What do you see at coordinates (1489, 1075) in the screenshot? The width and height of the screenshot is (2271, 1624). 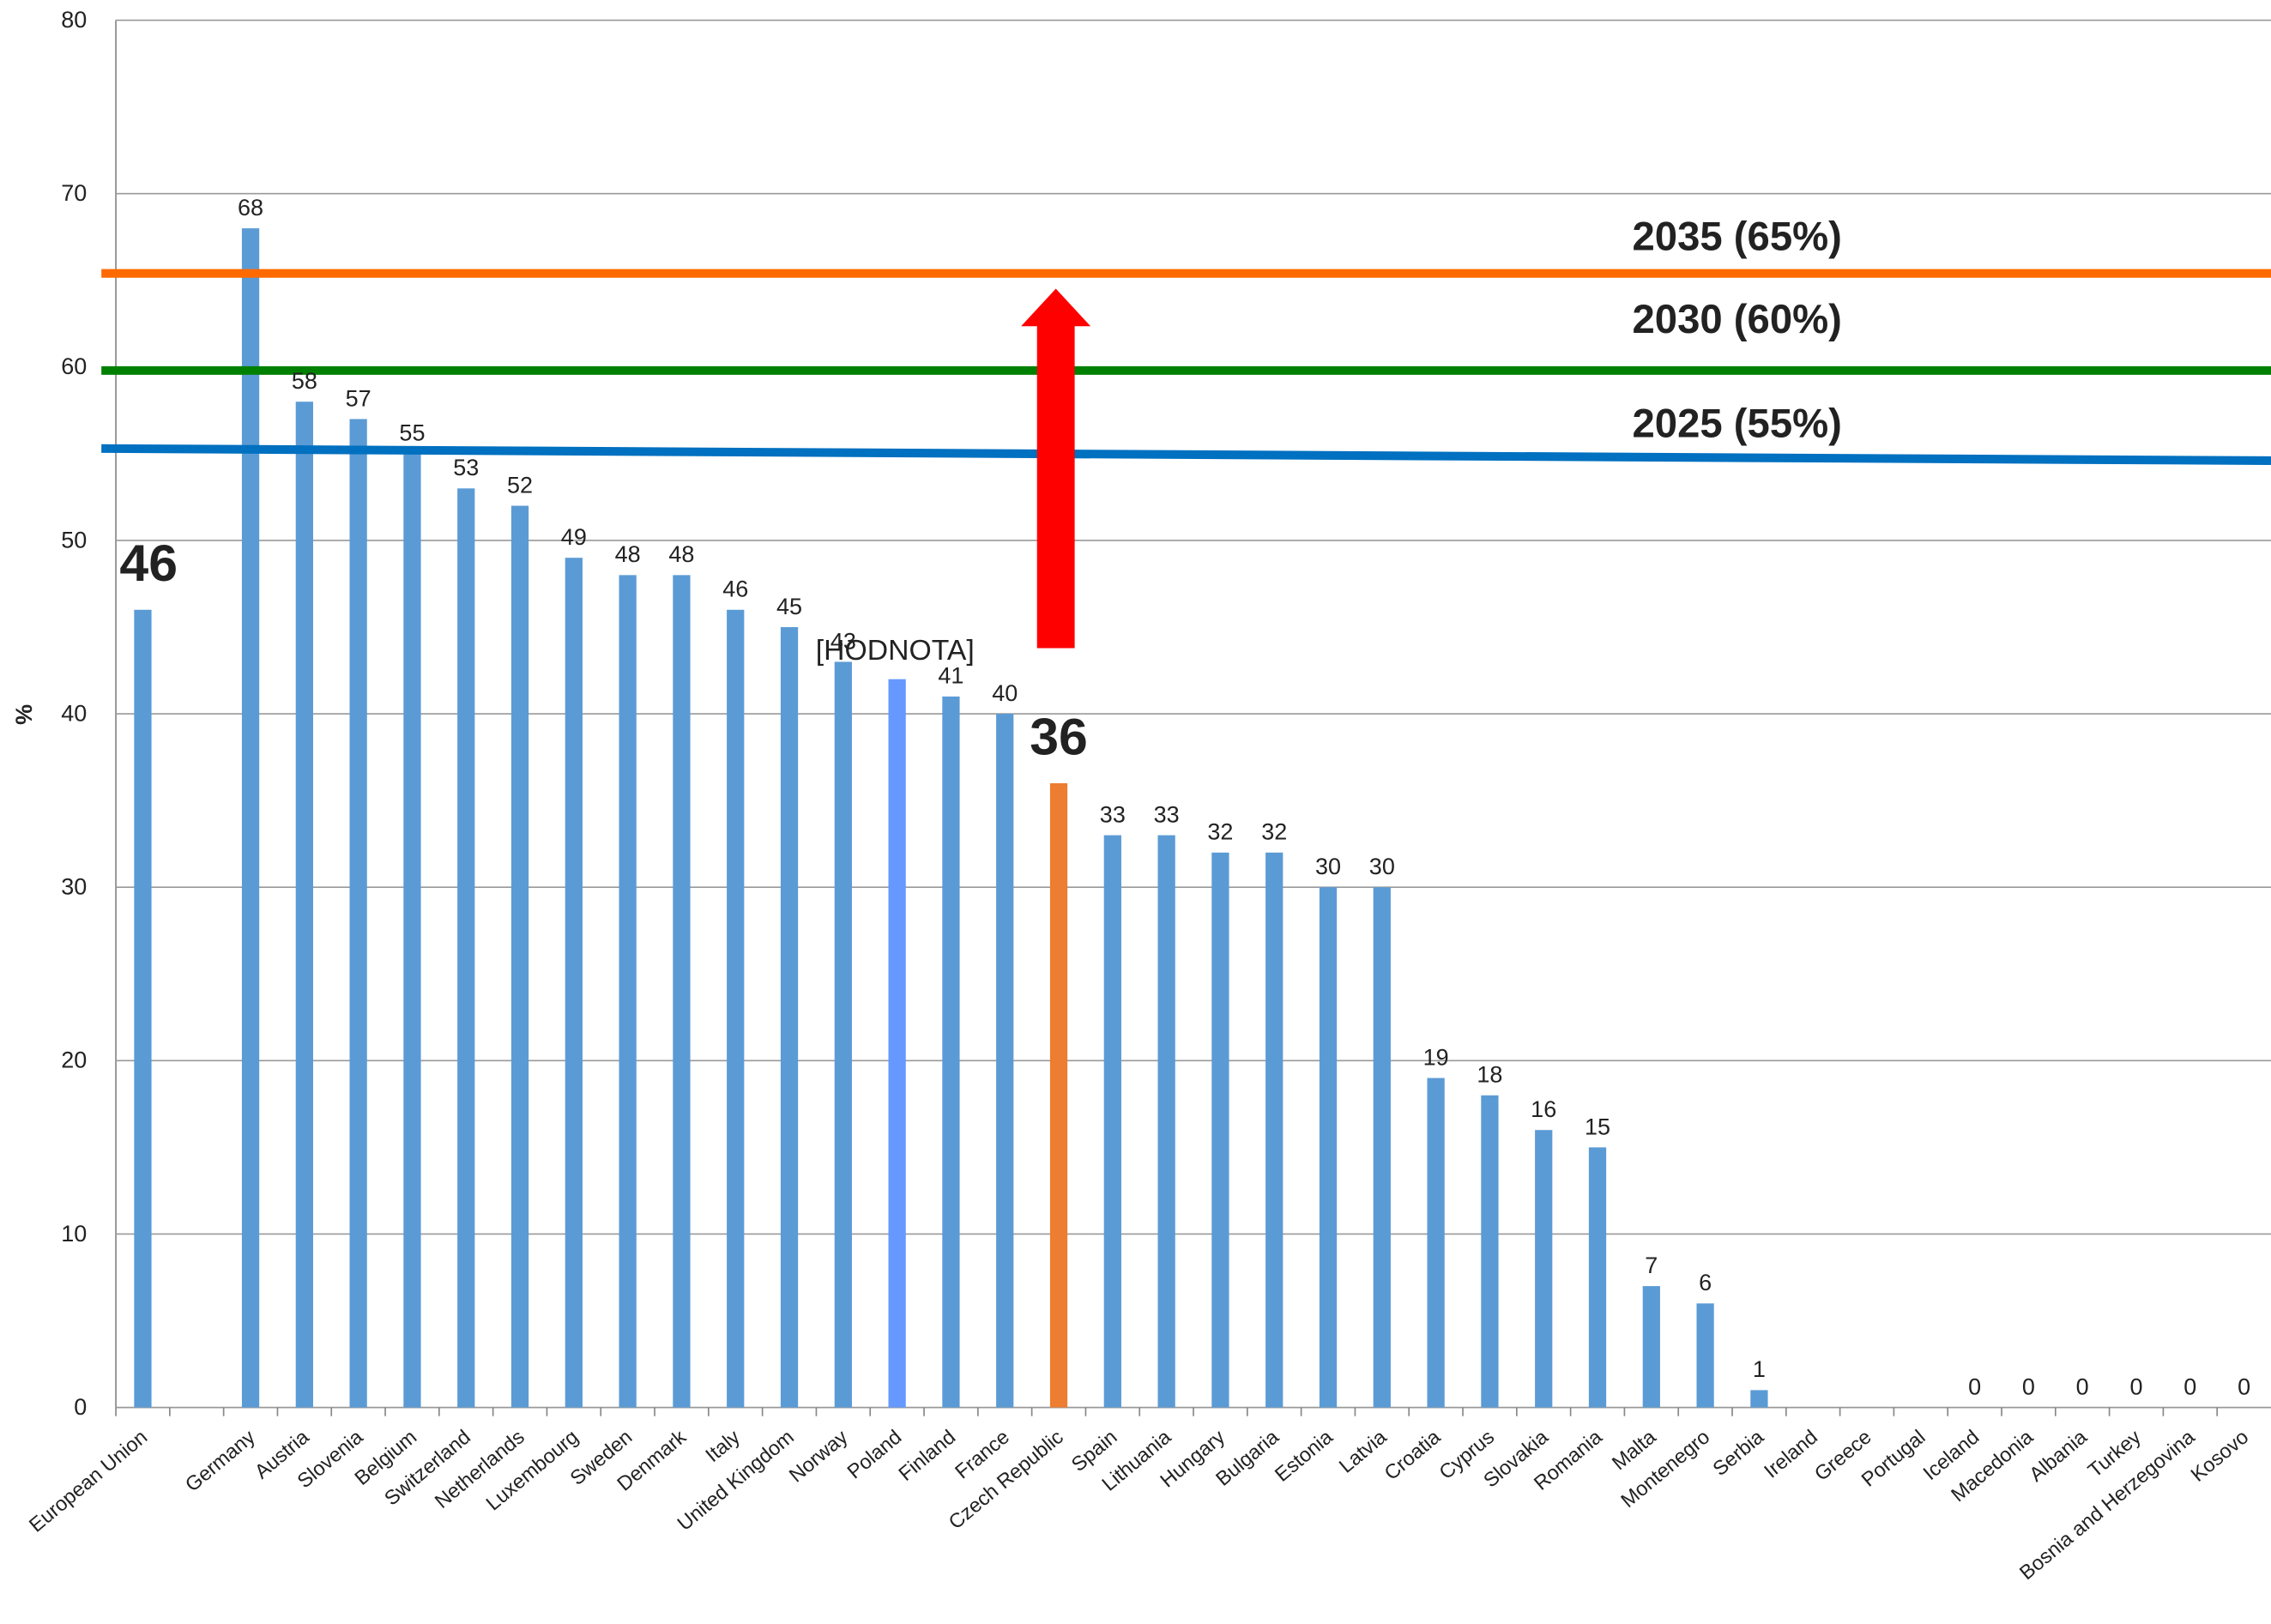 I see `value-label: 18` at bounding box center [1489, 1075].